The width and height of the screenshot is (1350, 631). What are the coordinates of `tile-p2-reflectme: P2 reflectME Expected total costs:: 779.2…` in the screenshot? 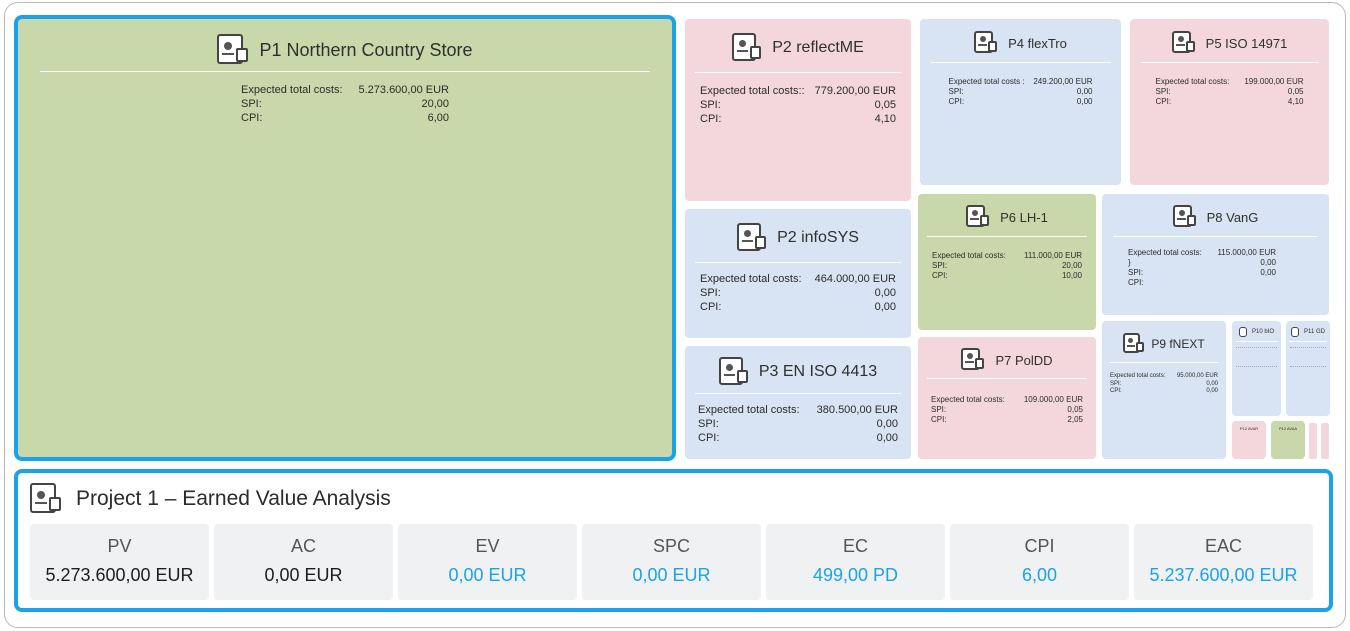 It's located at (798, 110).